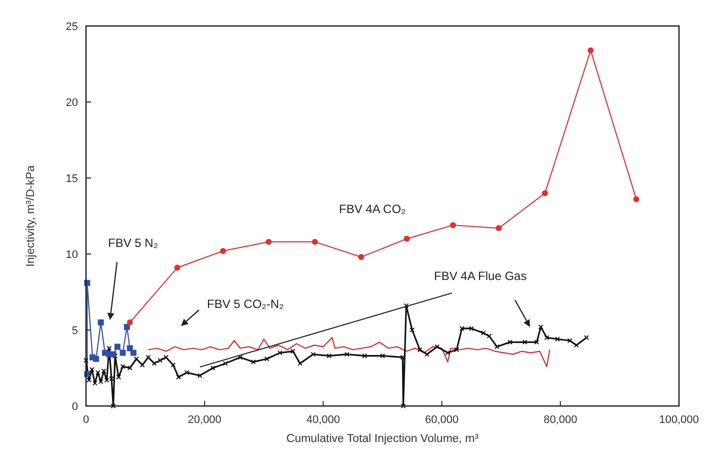 This screenshot has width=705, height=457. What do you see at coordinates (75, 330) in the screenshot?
I see `y-tick-label: 5` at bounding box center [75, 330].